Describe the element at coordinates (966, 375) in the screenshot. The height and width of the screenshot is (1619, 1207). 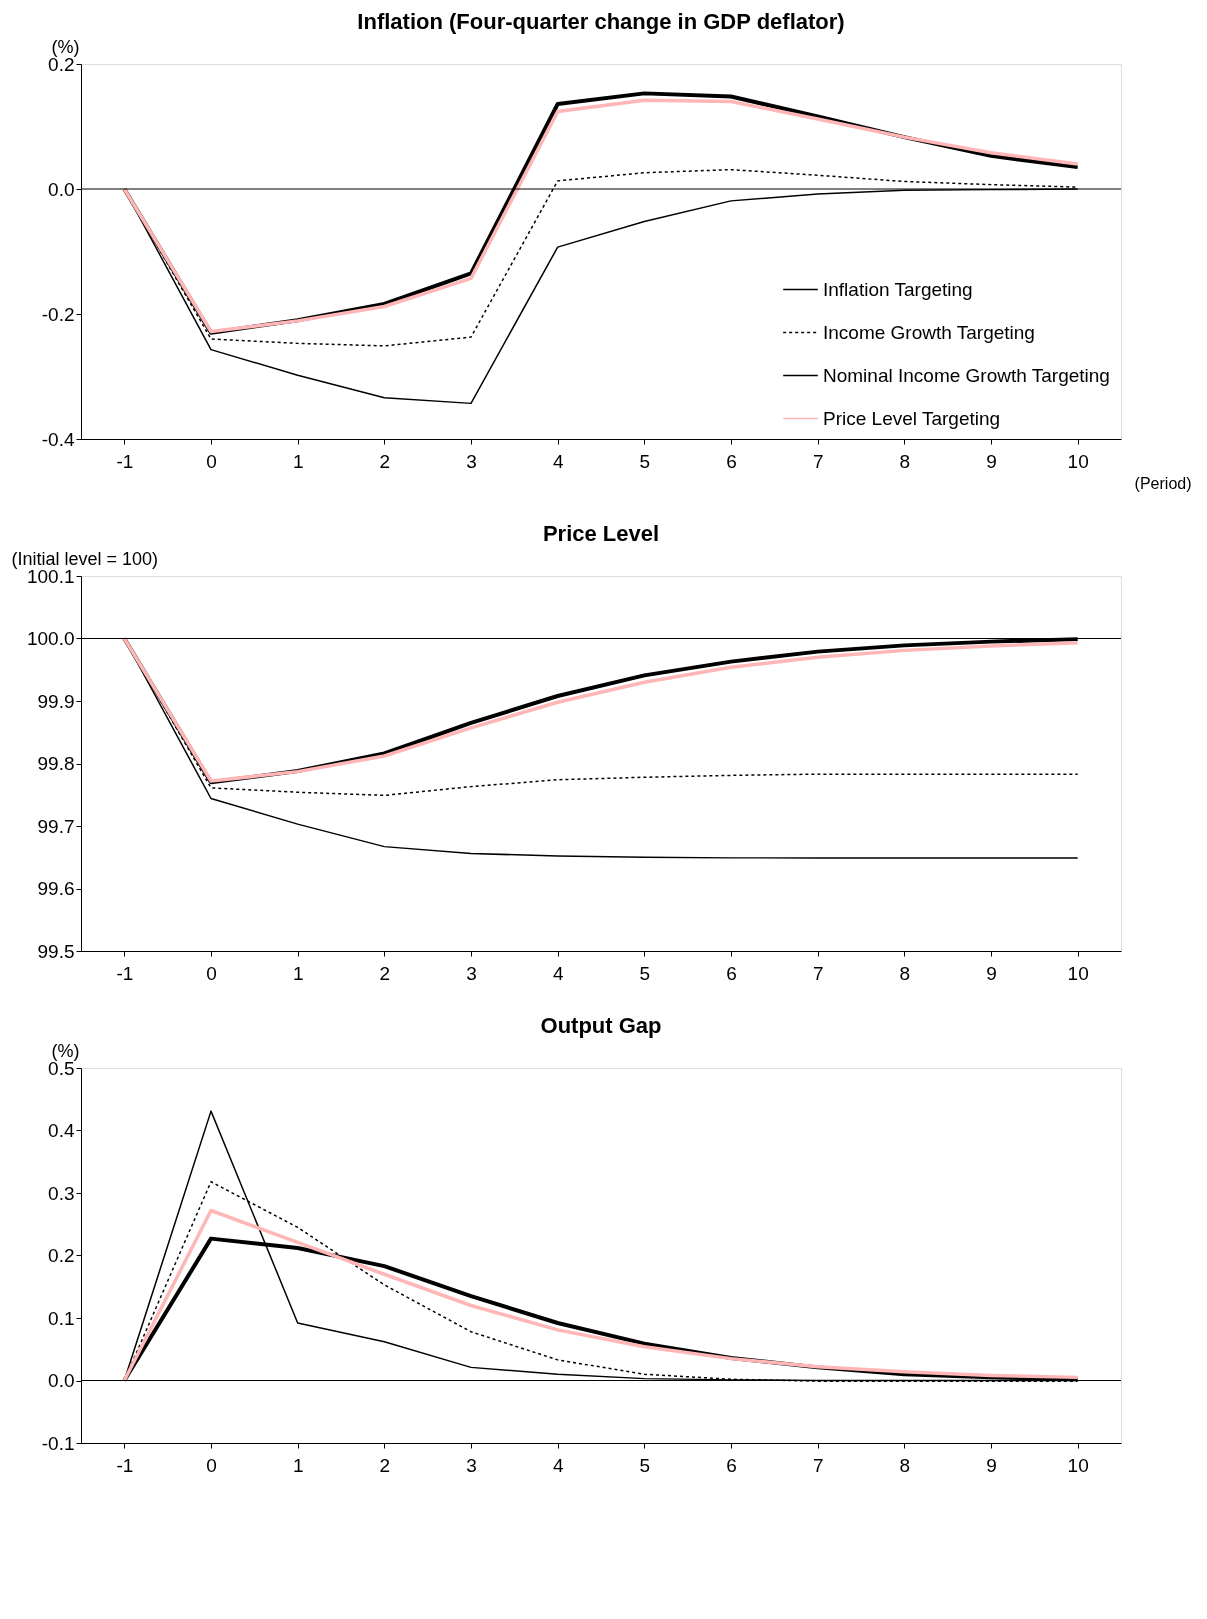
I see `legend-label: Nominal Income Growth Targeting` at that location.